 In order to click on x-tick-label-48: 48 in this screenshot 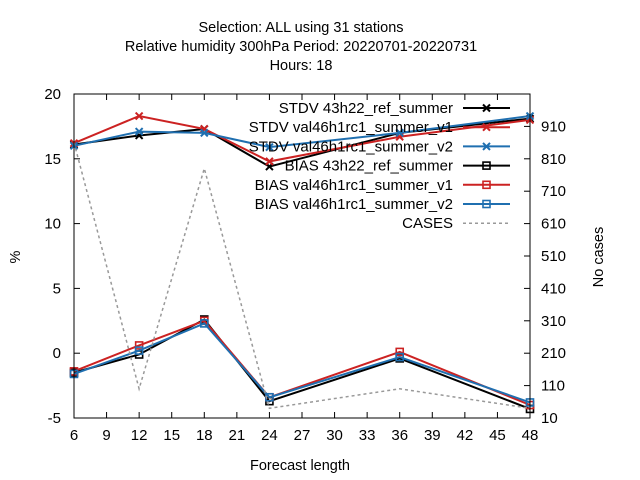, I will do `click(530, 435)`.